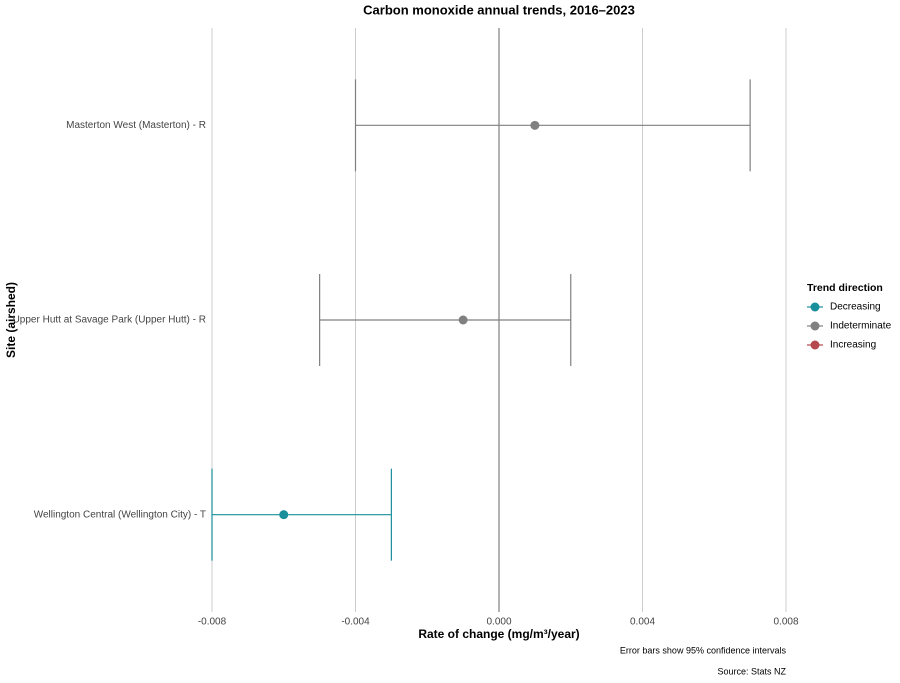  Describe the element at coordinates (499, 9) in the screenshot. I see `chart-title: Carbon monoxide annual trends, 2016–2023` at that location.